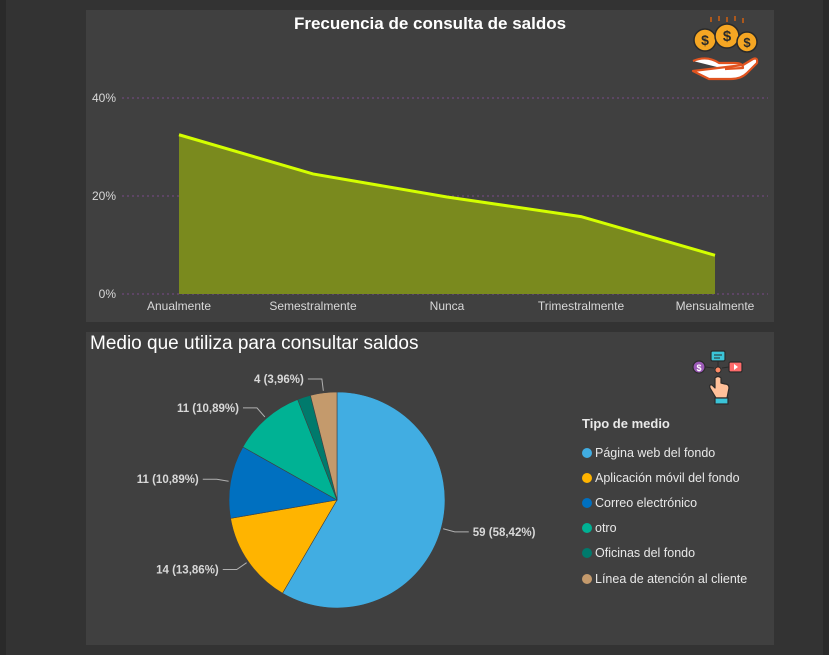 Image resolution: width=829 pixels, height=655 pixels. I want to click on area-series-line, so click(447, 195).